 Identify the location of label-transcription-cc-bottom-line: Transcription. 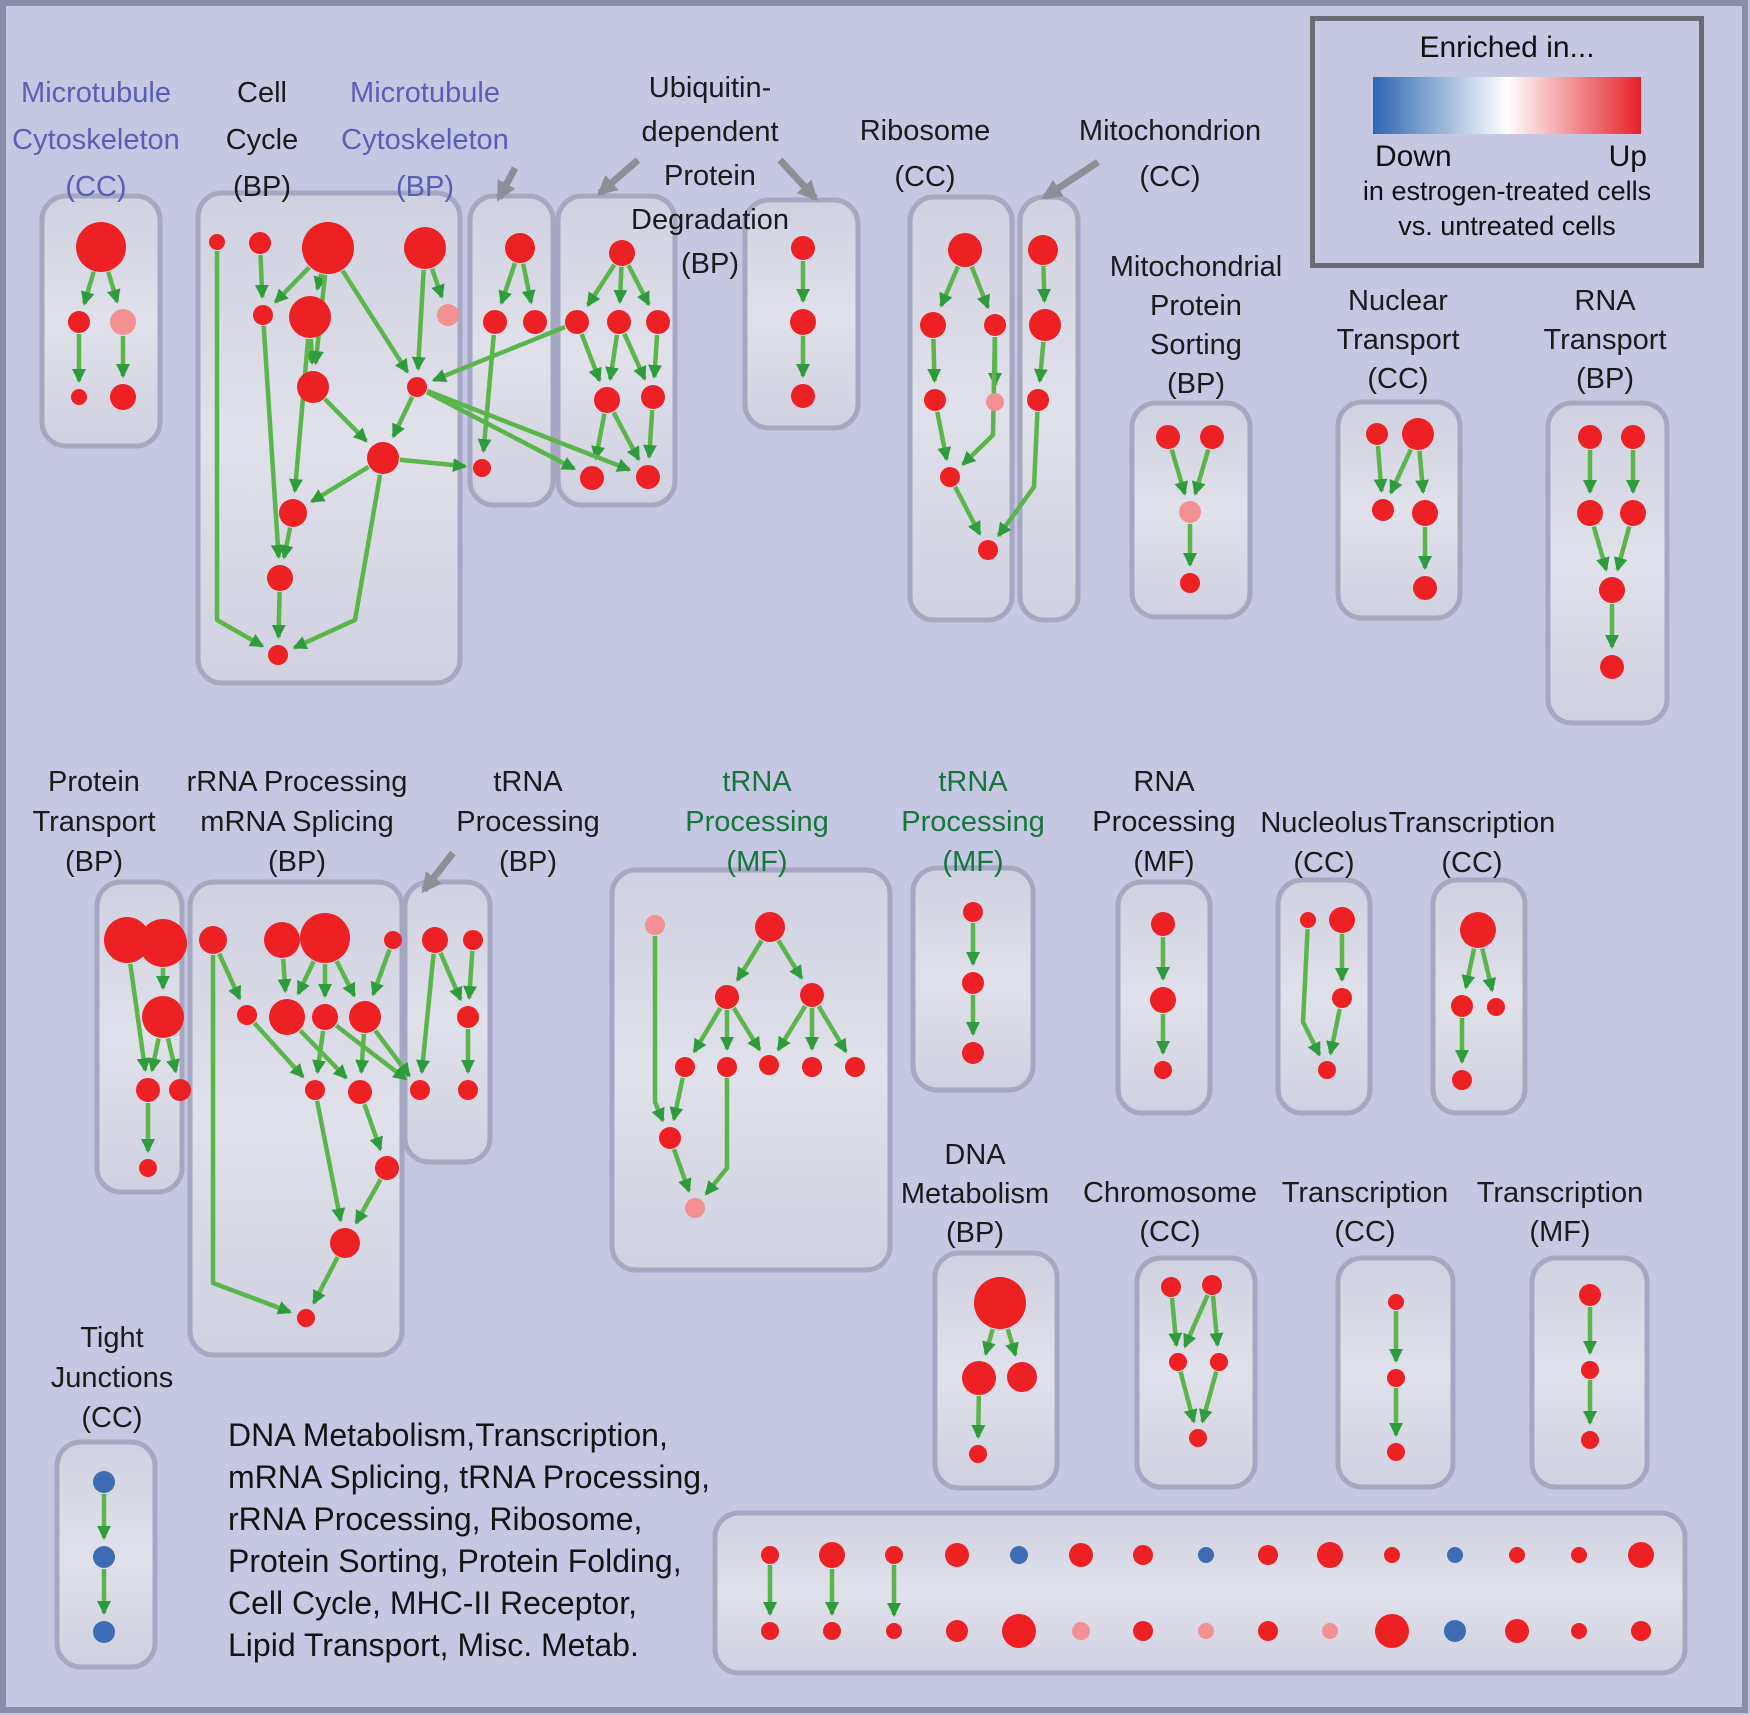
(1365, 1193).